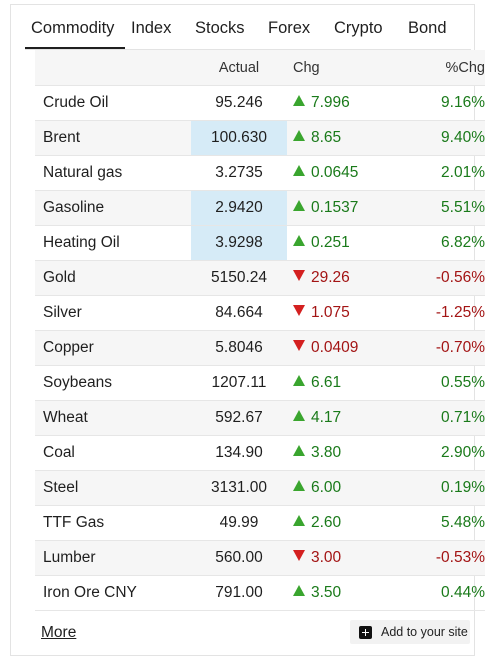  What do you see at coordinates (113, 453) in the screenshot?
I see `commodity-name: Coal` at bounding box center [113, 453].